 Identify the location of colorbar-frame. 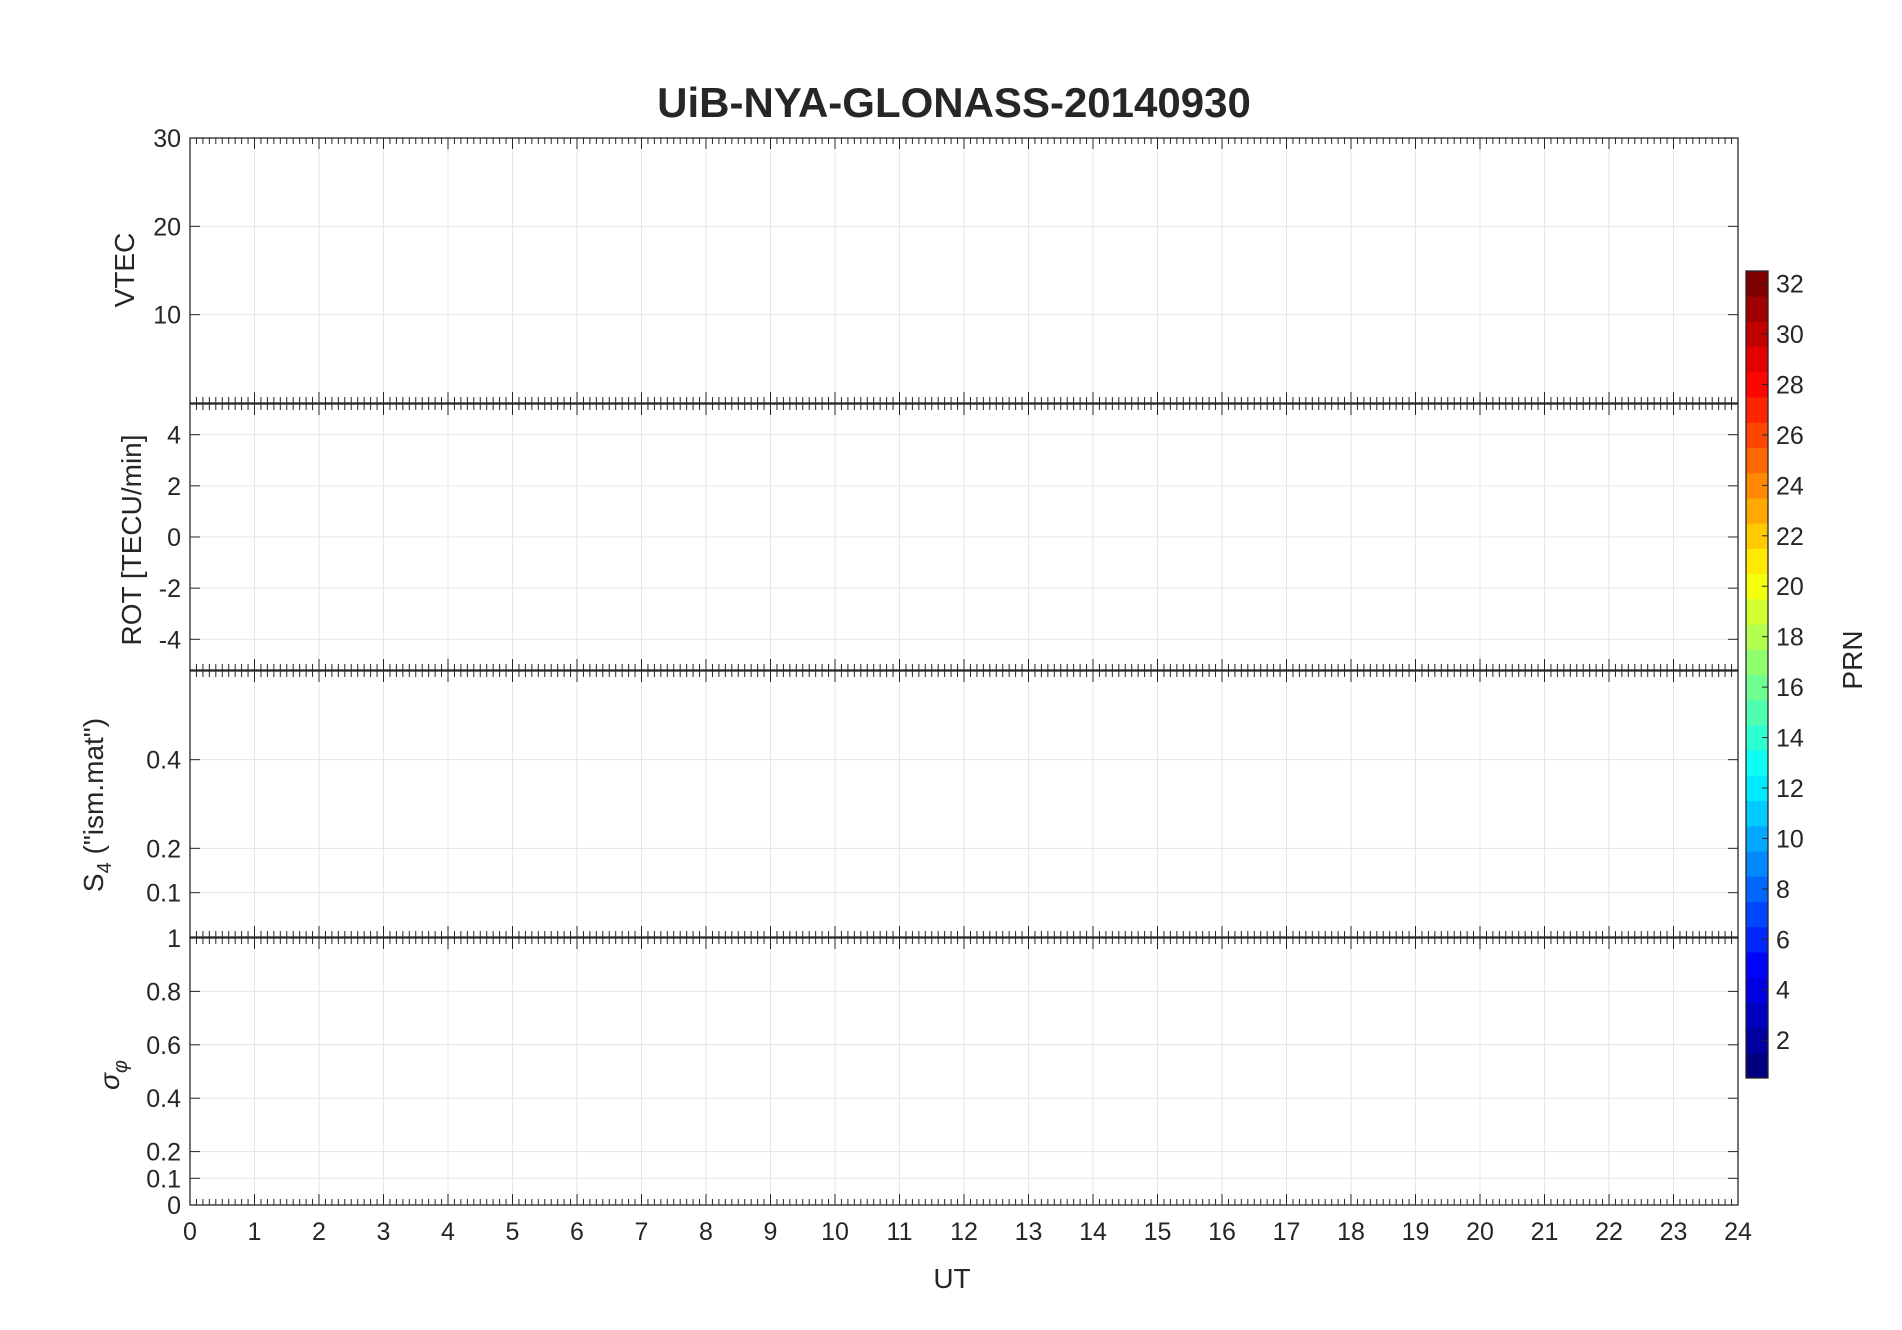
(1757, 674).